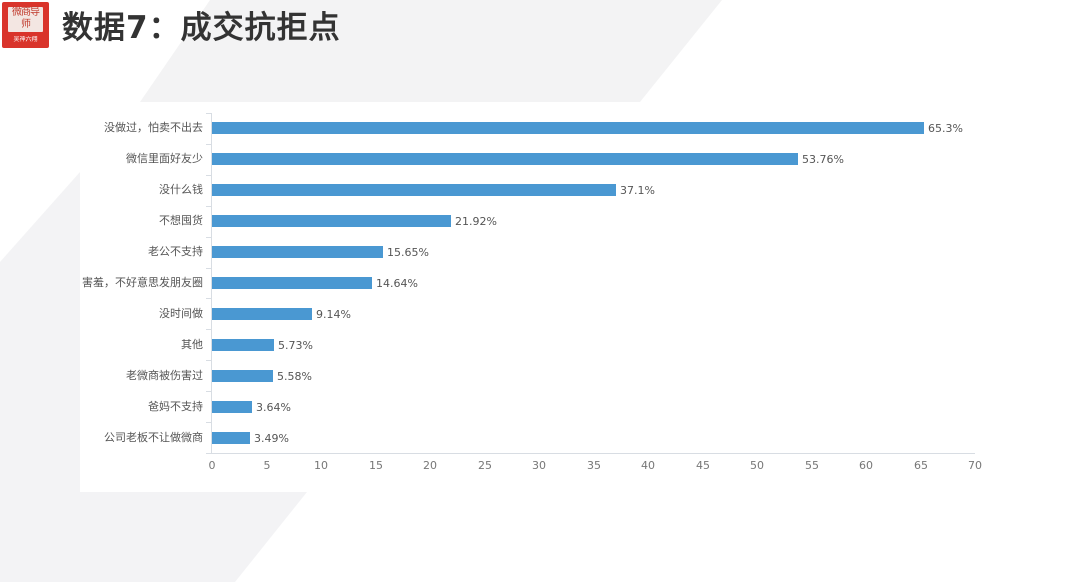 The height and width of the screenshot is (582, 1080). What do you see at coordinates (212, 465) in the screenshot?
I see `x-axis-tick-label: 0` at bounding box center [212, 465].